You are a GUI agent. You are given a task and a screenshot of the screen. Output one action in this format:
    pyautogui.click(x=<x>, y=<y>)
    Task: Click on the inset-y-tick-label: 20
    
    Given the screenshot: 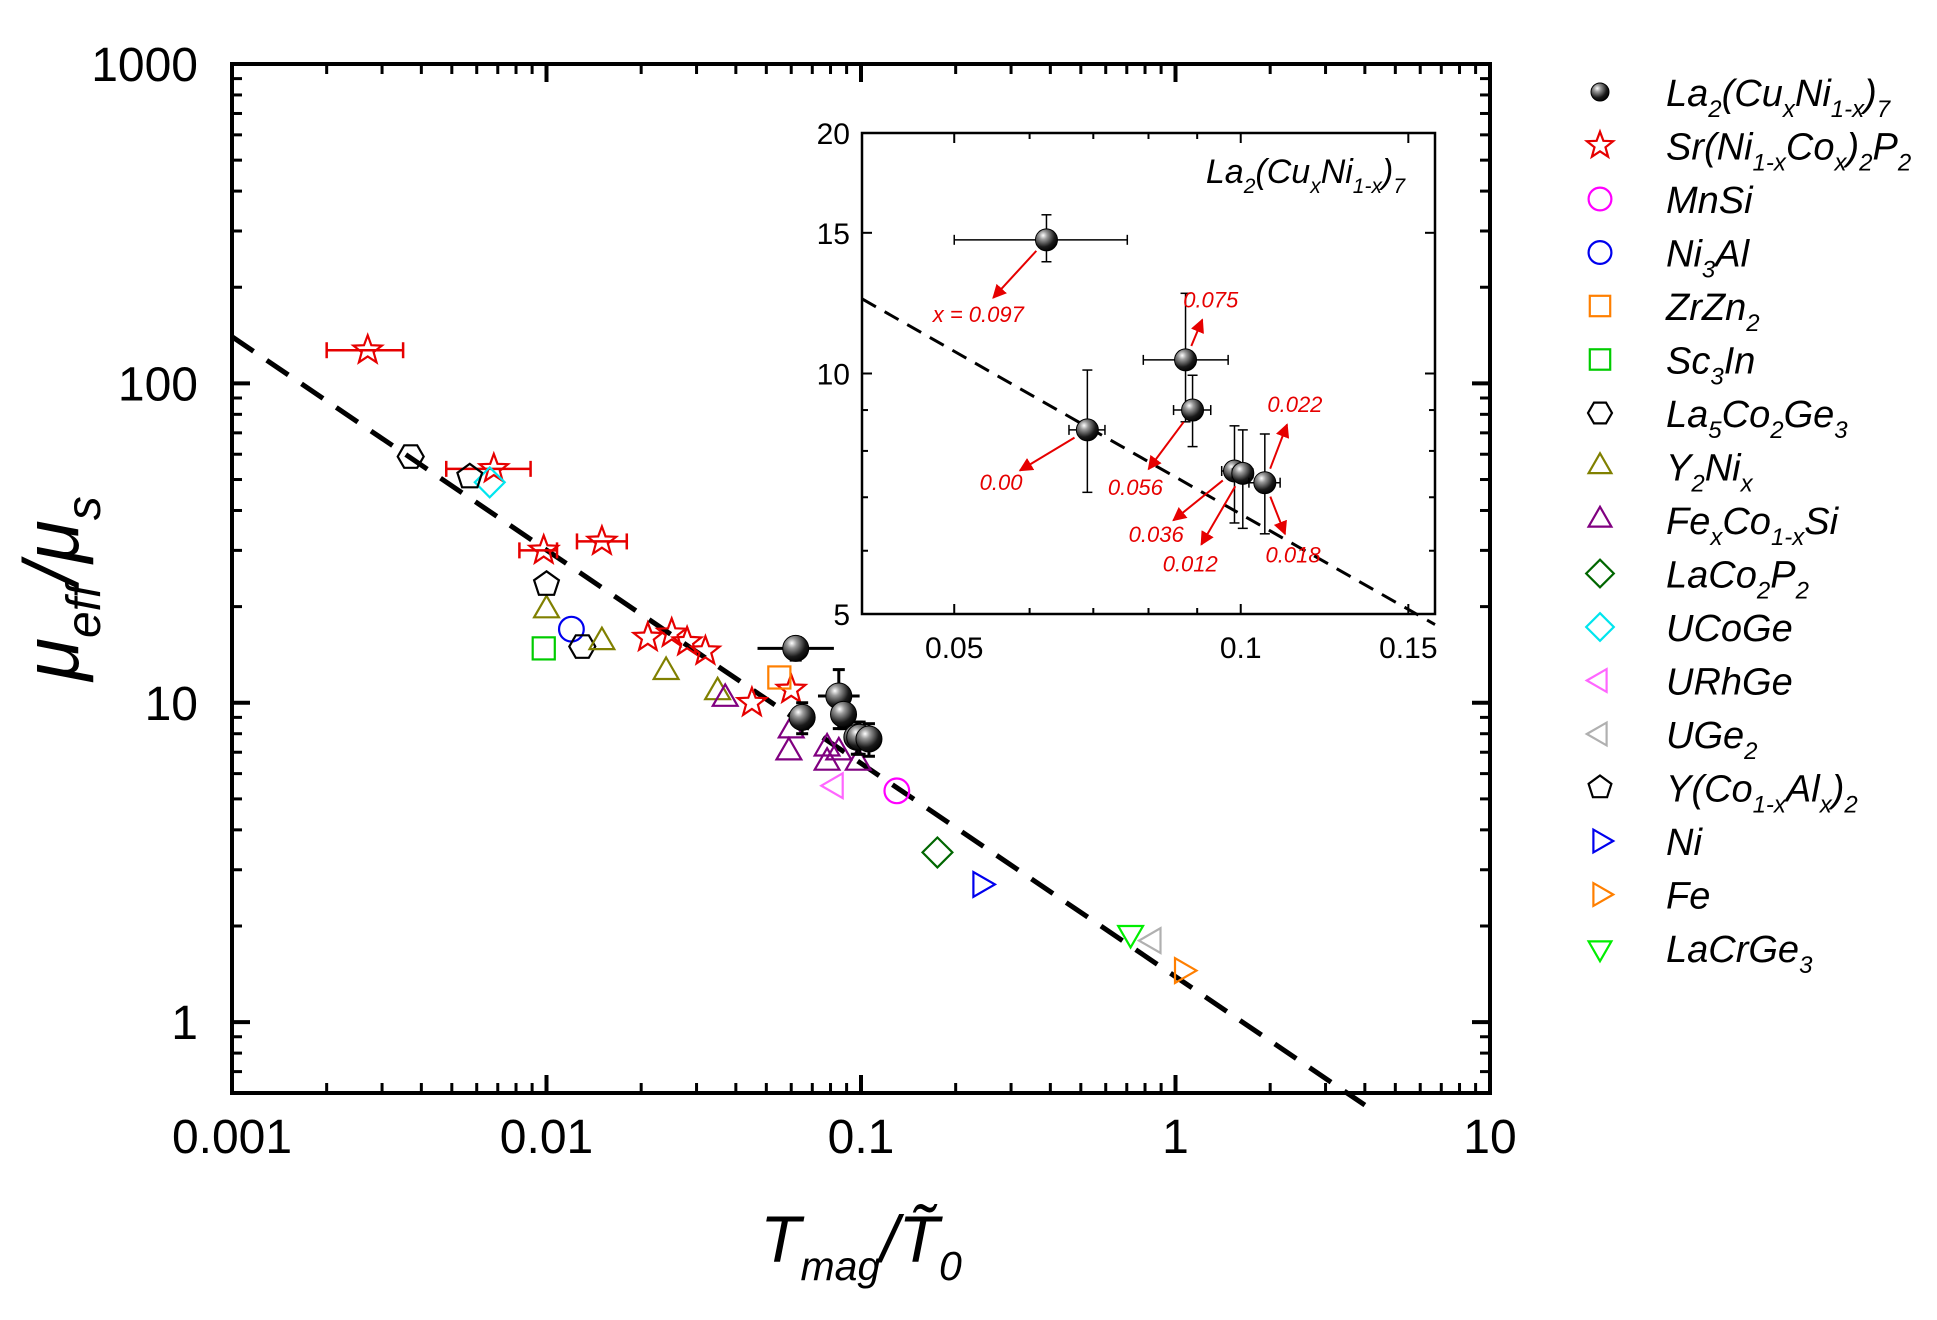 What is the action you would take?
    pyautogui.click(x=833, y=134)
    